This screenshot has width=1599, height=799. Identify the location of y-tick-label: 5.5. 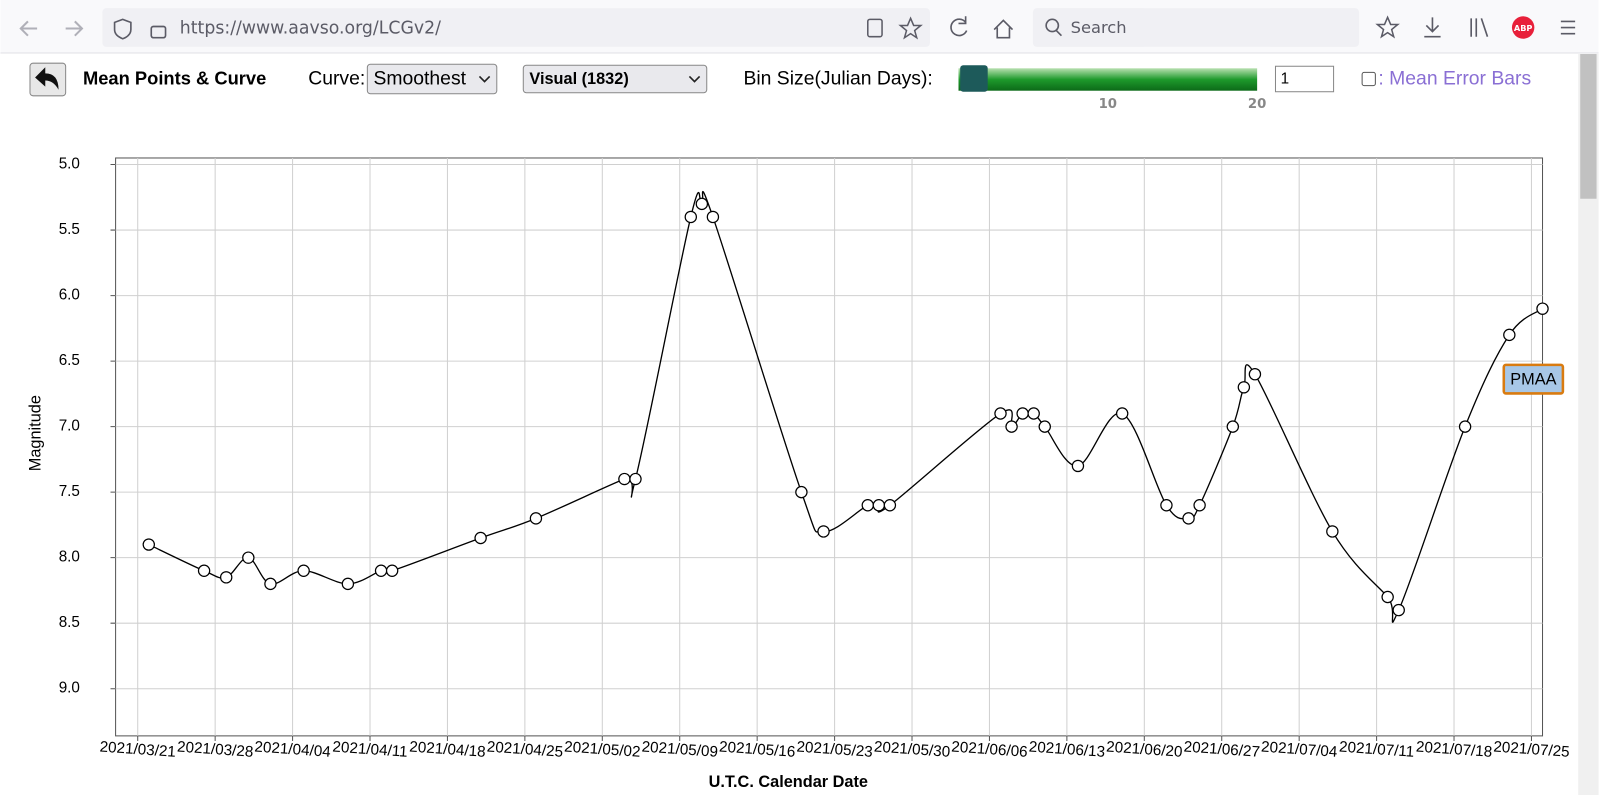
(69, 229).